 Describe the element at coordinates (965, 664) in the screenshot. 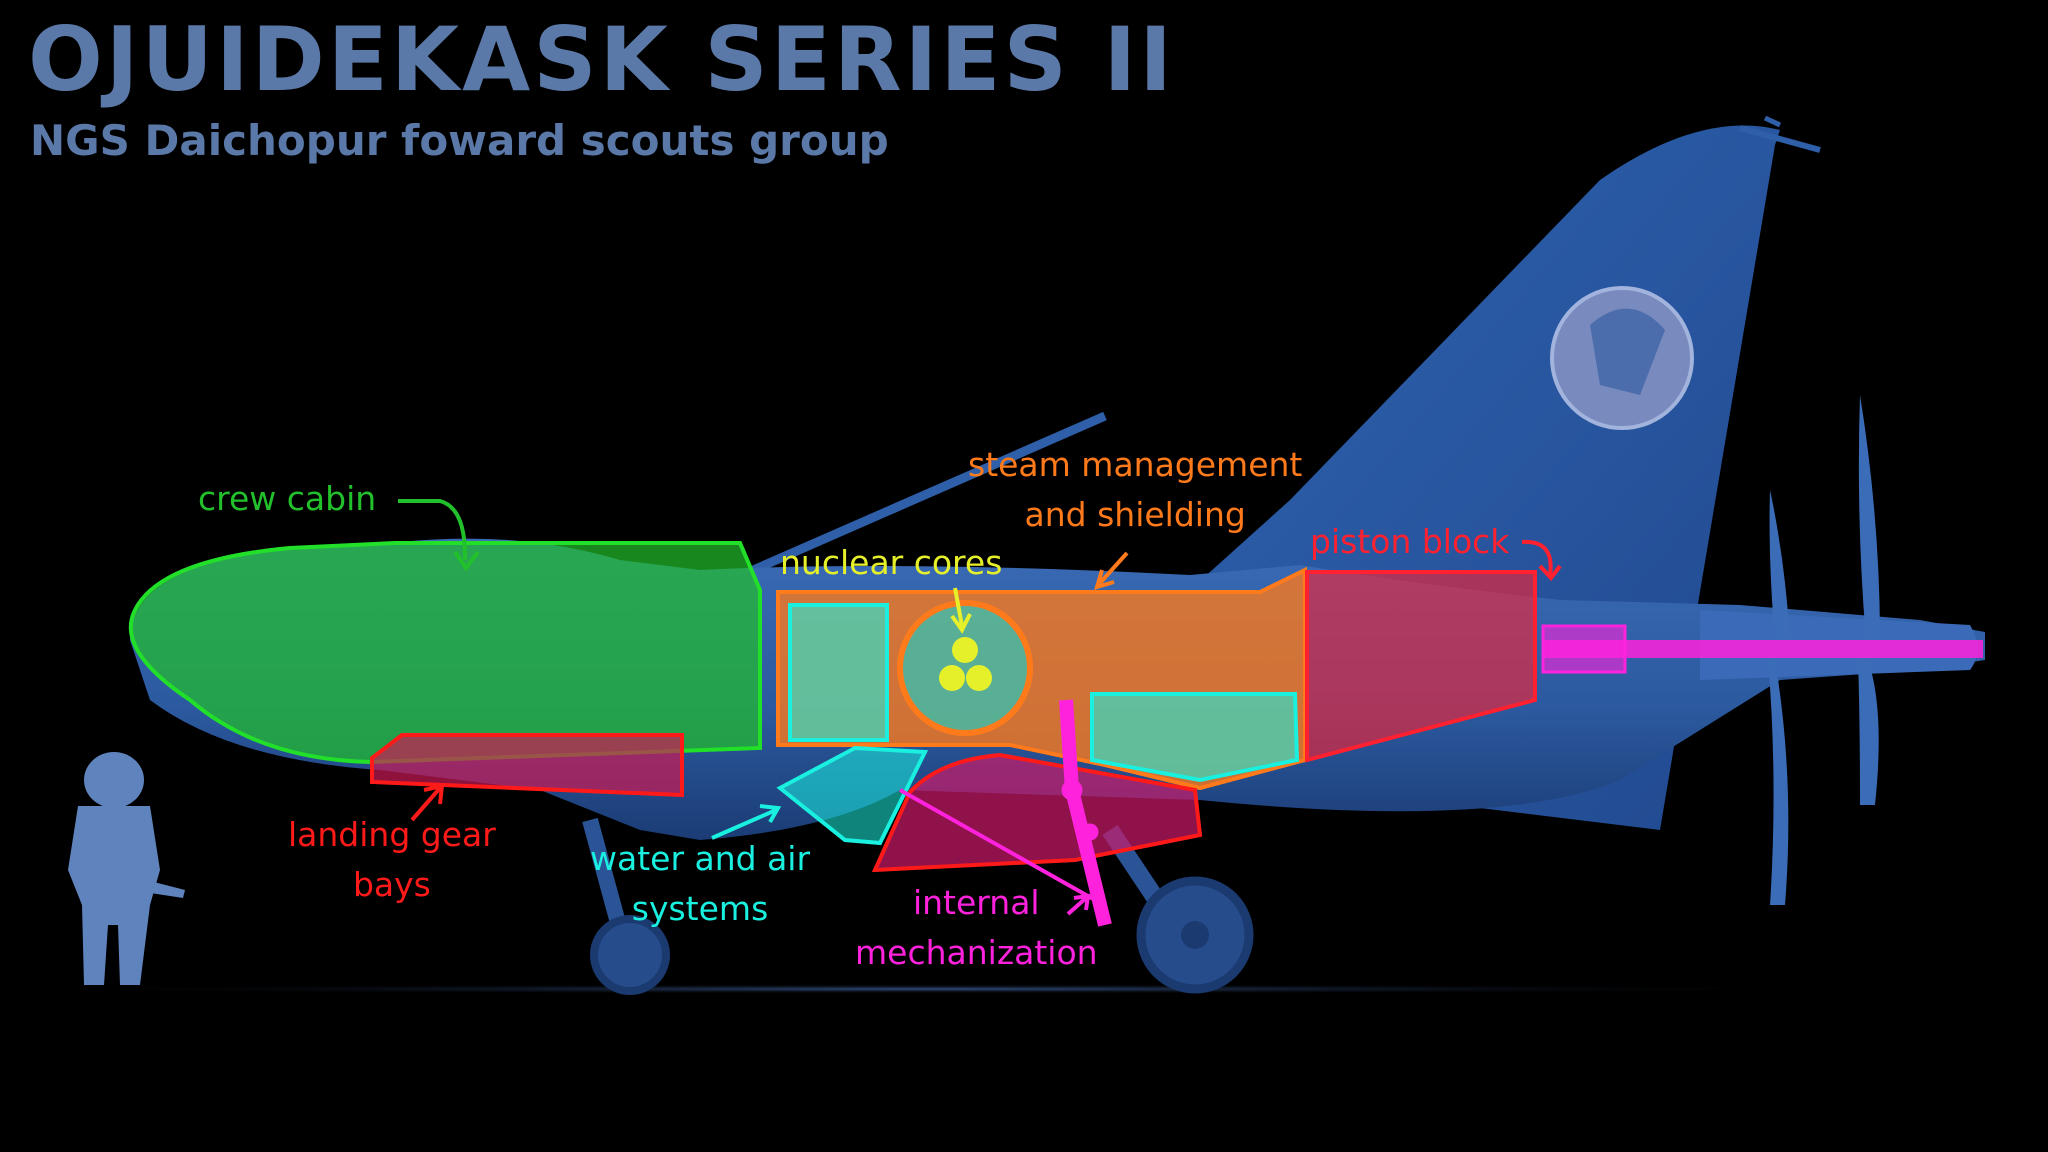

I see `nuclear-core-pellets` at that location.